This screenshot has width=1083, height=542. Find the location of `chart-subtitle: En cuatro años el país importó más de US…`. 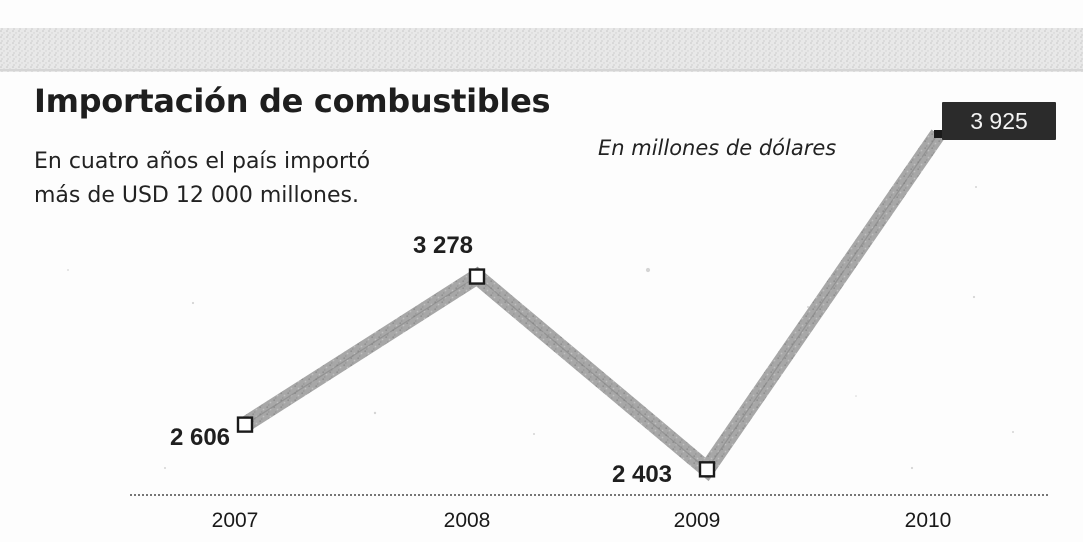

chart-subtitle: En cuatro años el país importó más de US… is located at coordinates (202, 178).